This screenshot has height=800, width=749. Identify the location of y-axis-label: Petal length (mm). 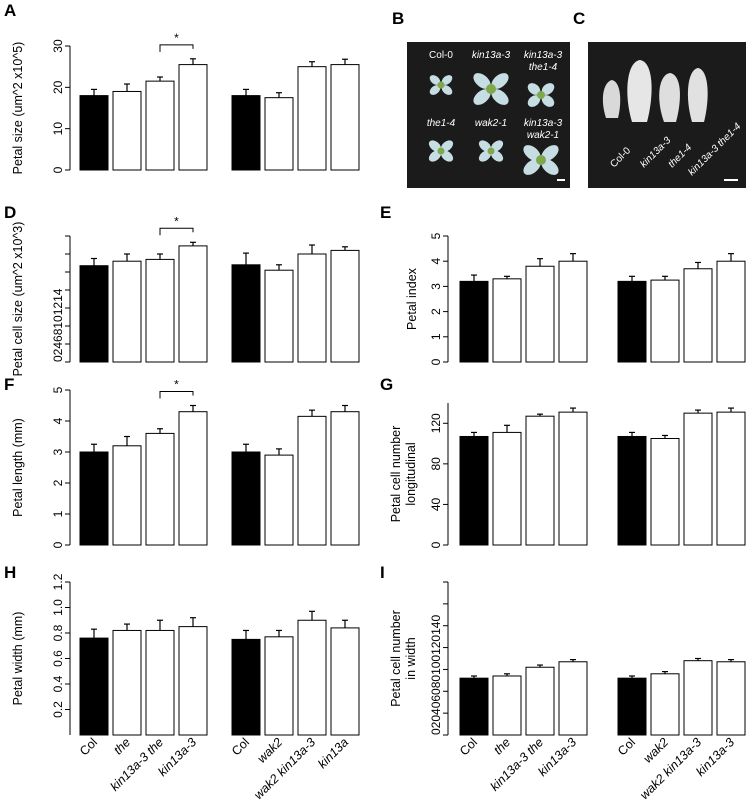
(18, 467).